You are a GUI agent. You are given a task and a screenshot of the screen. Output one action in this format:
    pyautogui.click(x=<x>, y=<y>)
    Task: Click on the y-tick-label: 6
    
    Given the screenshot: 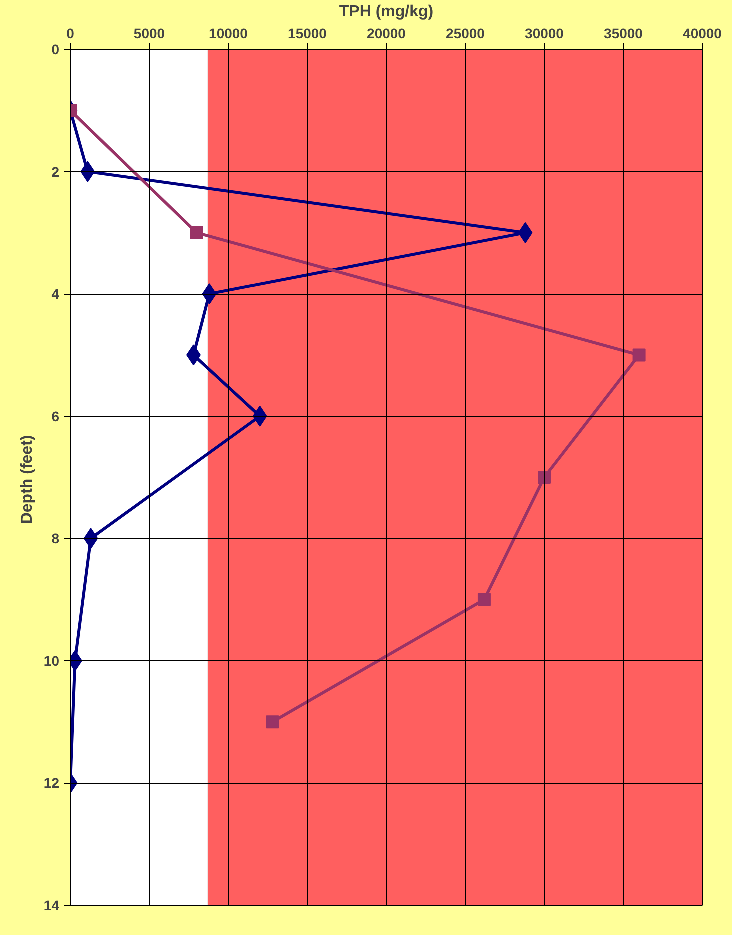 What is the action you would take?
    pyautogui.click(x=56, y=416)
    